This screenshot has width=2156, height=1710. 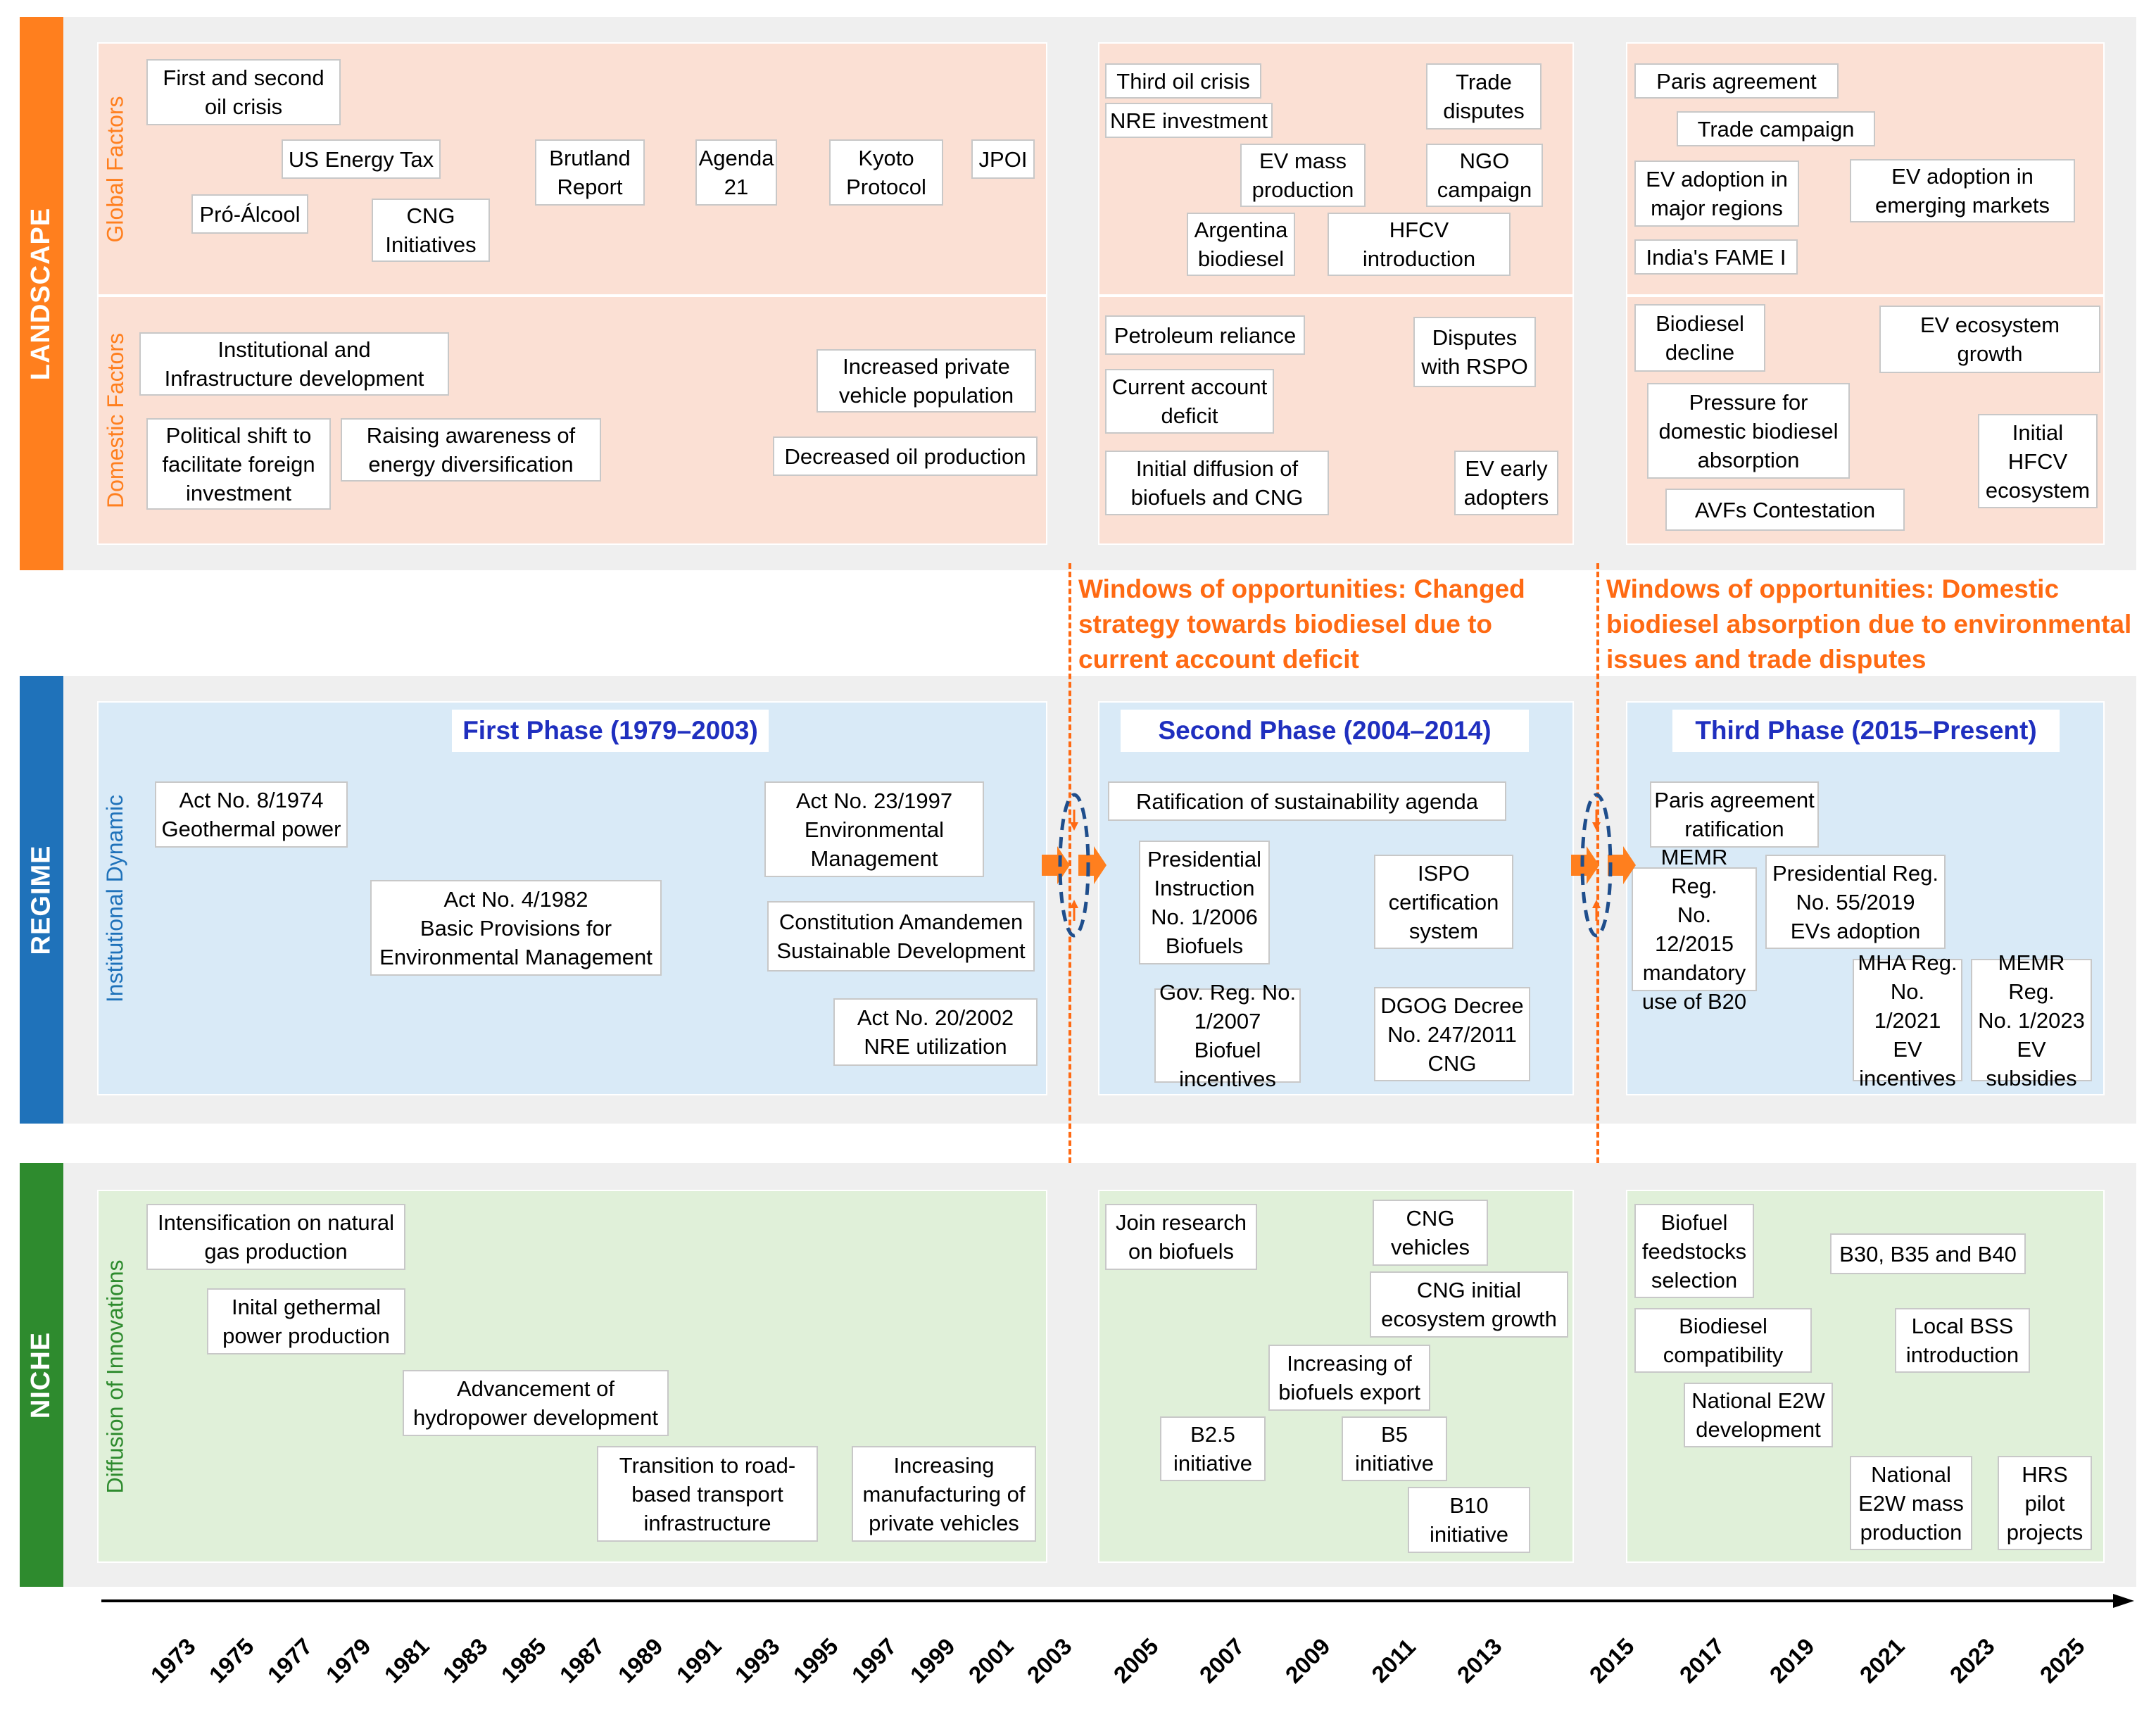 I want to click on box-ev-ecosystem-growth: EV ecosystem growth, so click(x=1990, y=339).